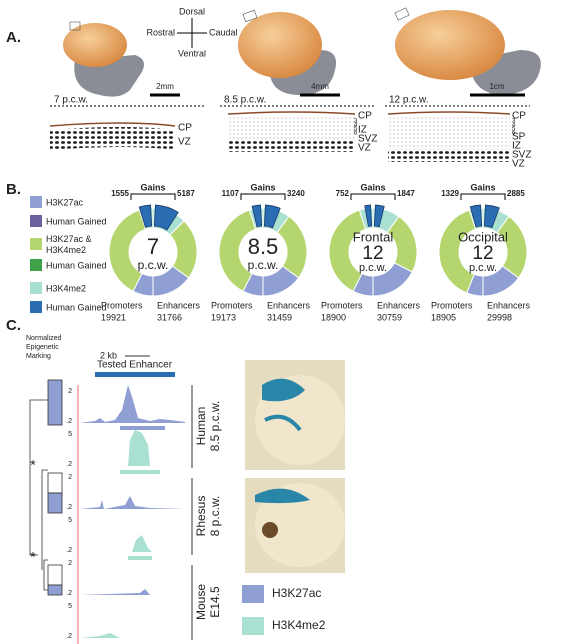 Image resolution: width=562 pixels, height=644 pixels. I want to click on layer-label: VZ, so click(518, 164).